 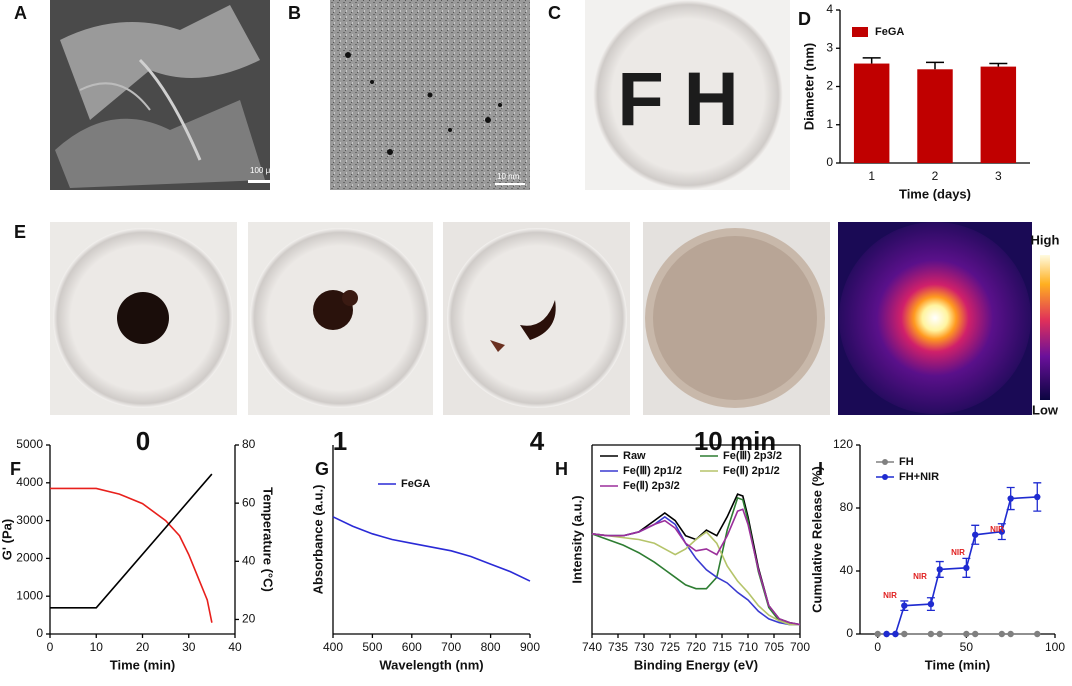 What do you see at coordinates (919, 477) in the screenshot?
I see `legend-label: FH+NIR` at bounding box center [919, 477].